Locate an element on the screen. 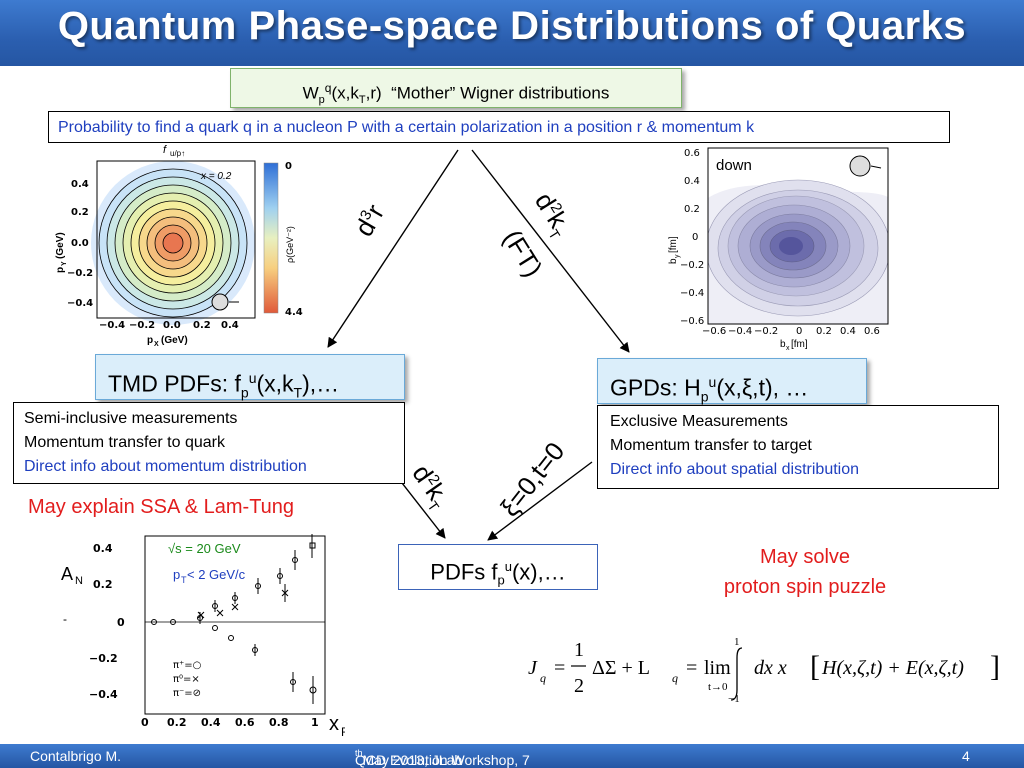 Image resolution: width=1024 pixels, height=768 pixels. an-data-points is located at coordinates (234, 619).